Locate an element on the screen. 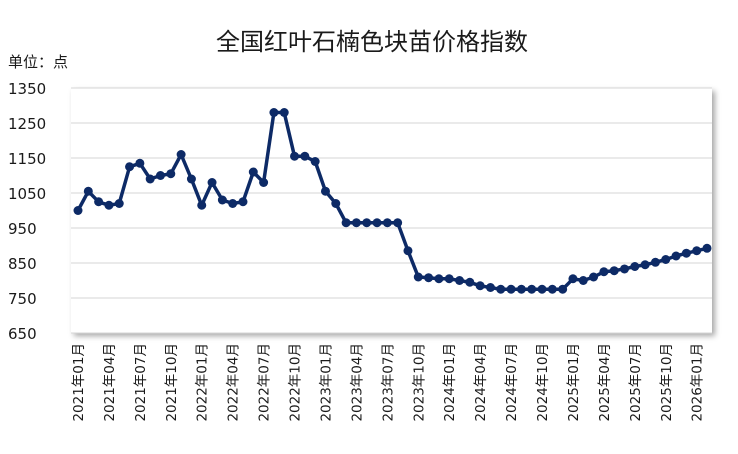  chart-title: 全国红叶石楠色块苗价格指数 is located at coordinates (372, 42).